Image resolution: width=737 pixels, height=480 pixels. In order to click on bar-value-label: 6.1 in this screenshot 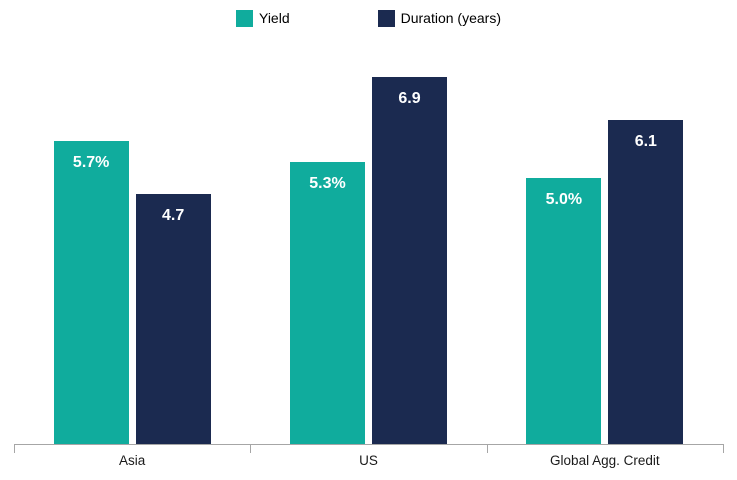, I will do `click(645, 141)`.